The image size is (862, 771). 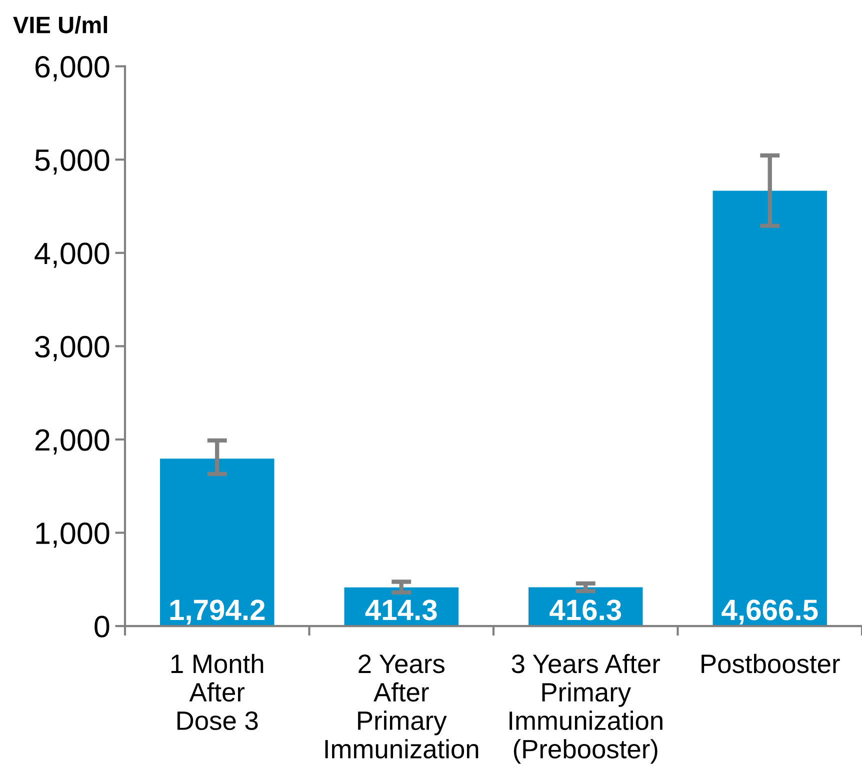 What do you see at coordinates (586, 610) in the screenshot?
I see `data-label: 416.3` at bounding box center [586, 610].